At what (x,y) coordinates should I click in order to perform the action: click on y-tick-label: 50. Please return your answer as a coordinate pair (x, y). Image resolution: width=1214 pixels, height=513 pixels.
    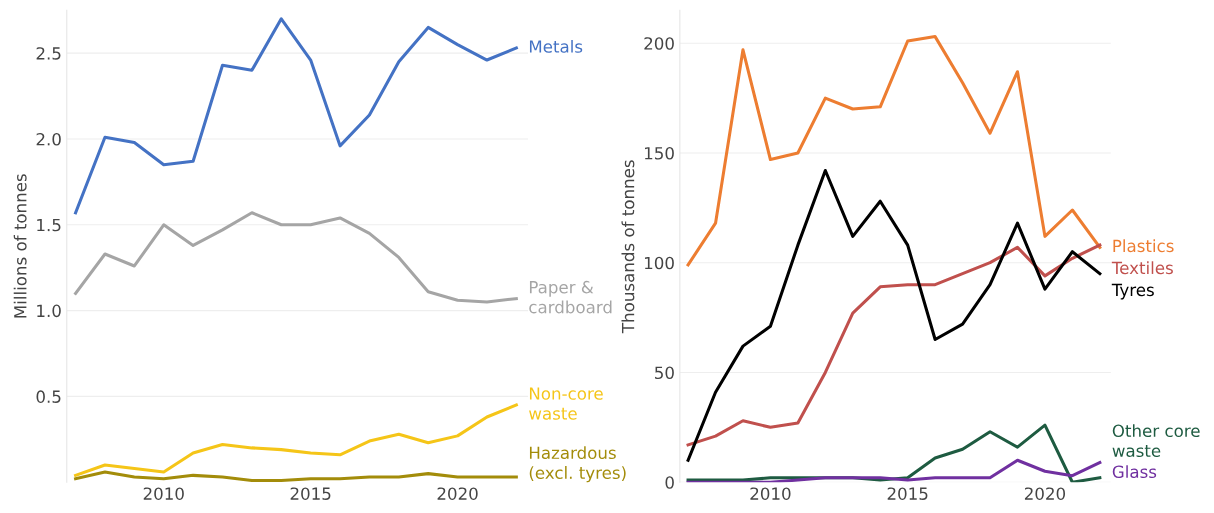
    Looking at the image, I should click on (664, 373).